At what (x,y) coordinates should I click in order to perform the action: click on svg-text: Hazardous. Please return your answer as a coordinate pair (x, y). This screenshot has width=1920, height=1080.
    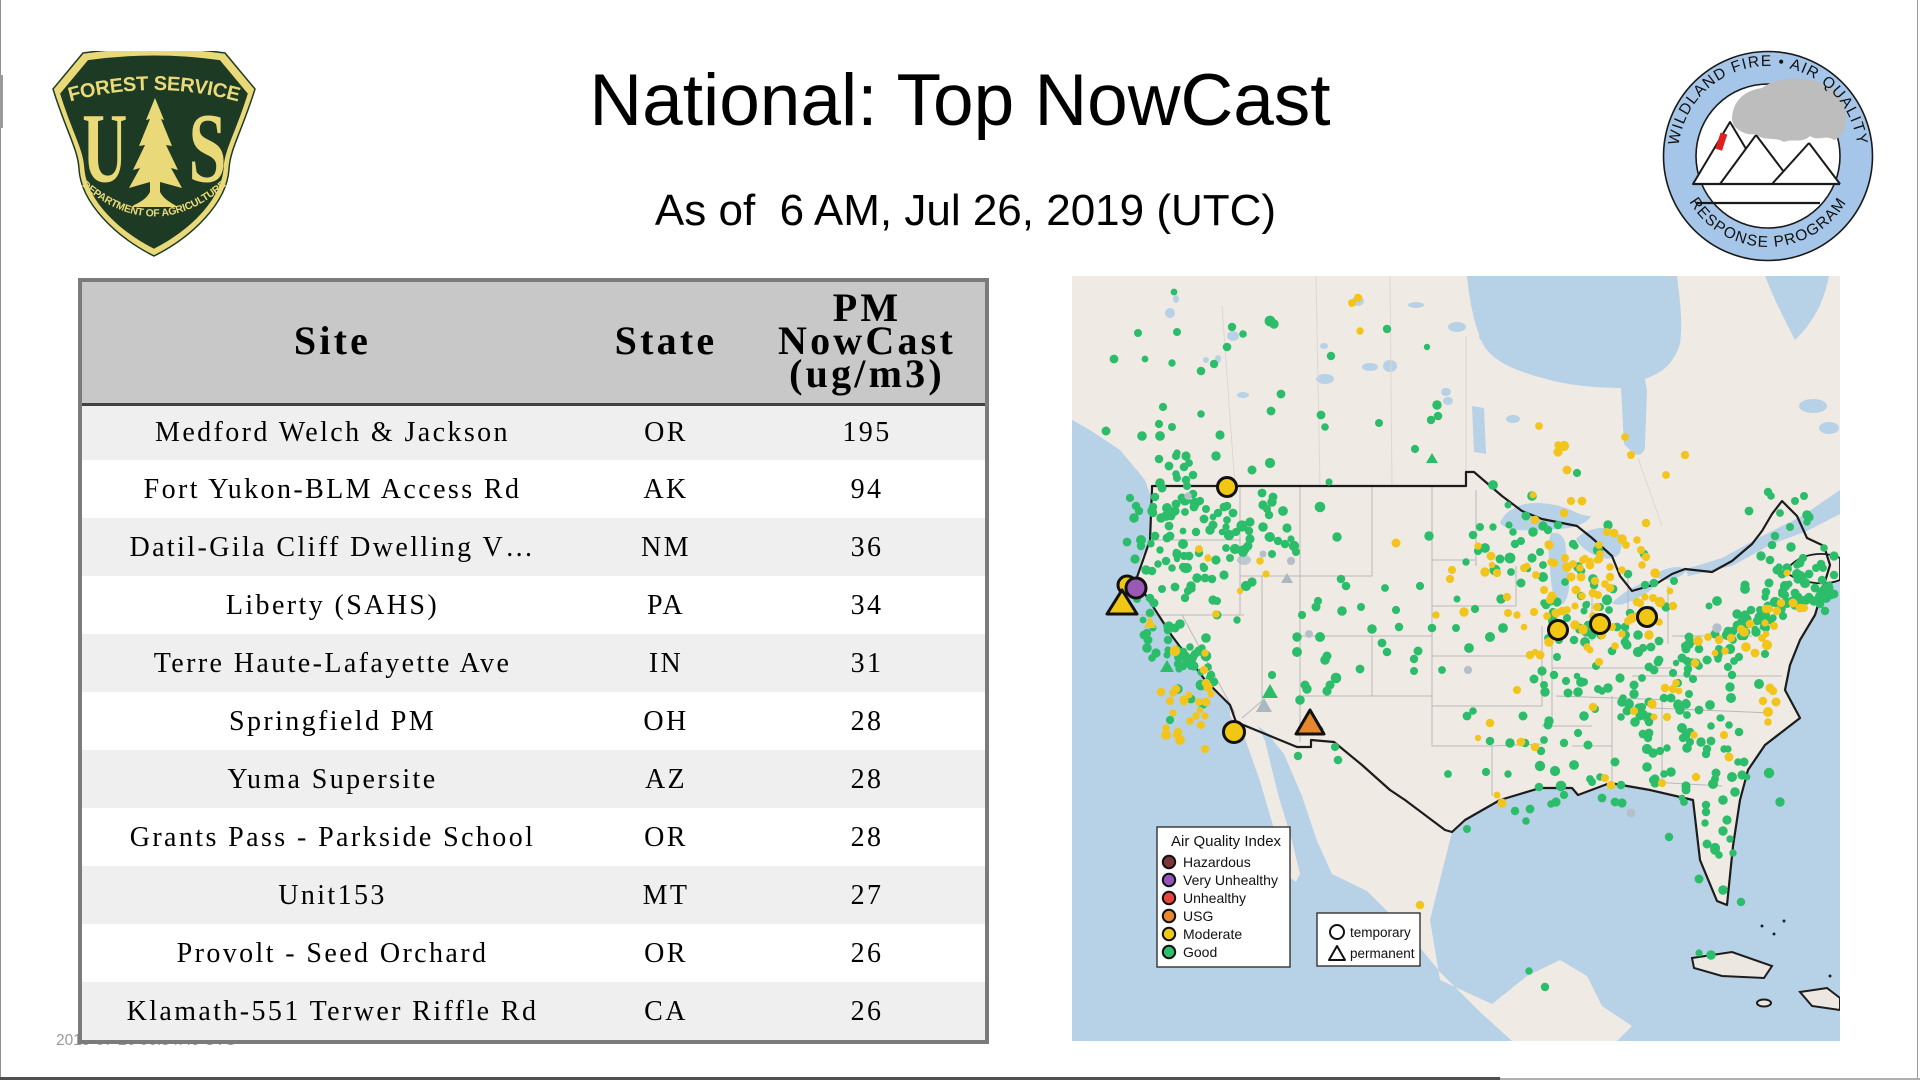
    Looking at the image, I should click on (1217, 862).